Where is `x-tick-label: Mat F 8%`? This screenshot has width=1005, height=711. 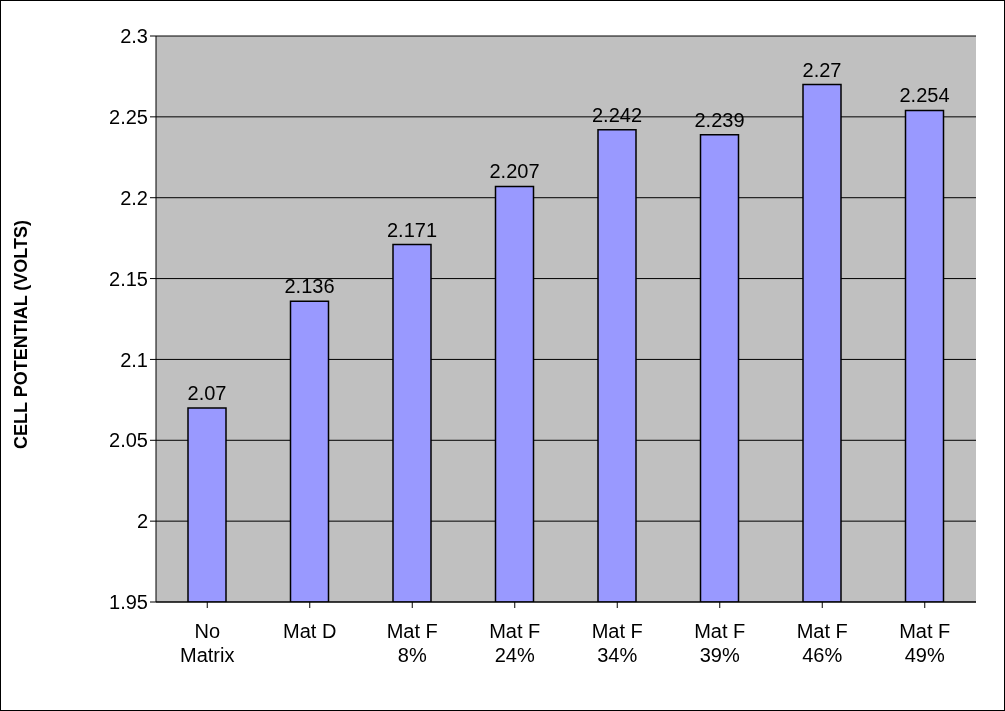 x-tick-label: Mat F 8% is located at coordinates (412, 643).